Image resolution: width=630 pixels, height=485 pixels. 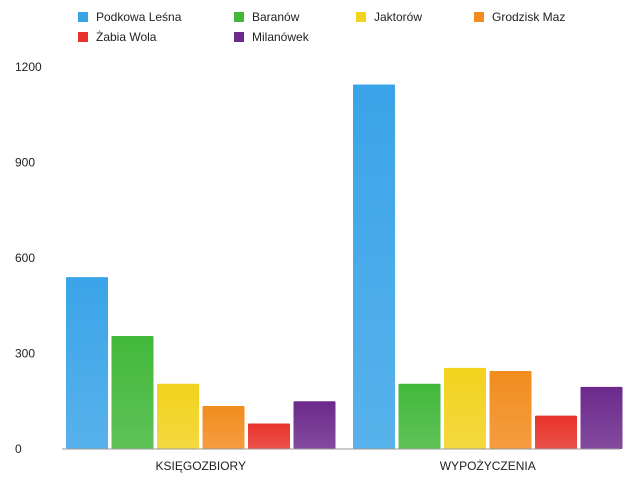 I want to click on y-tick-label: 1200, so click(x=28, y=67).